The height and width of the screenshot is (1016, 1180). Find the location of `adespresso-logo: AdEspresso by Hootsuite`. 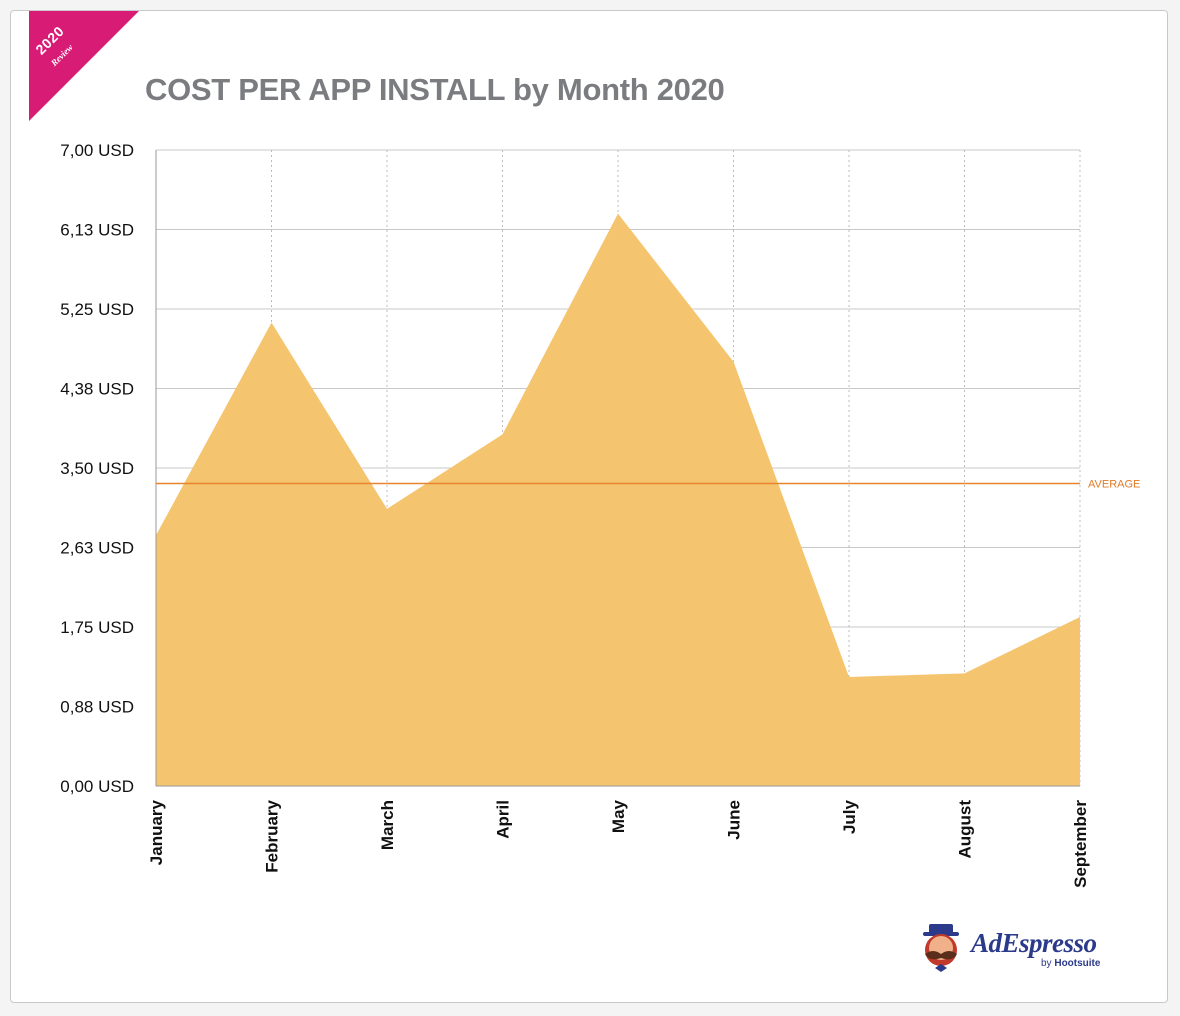

adespresso-logo: AdEspresso by Hootsuite is located at coordinates (1018, 948).